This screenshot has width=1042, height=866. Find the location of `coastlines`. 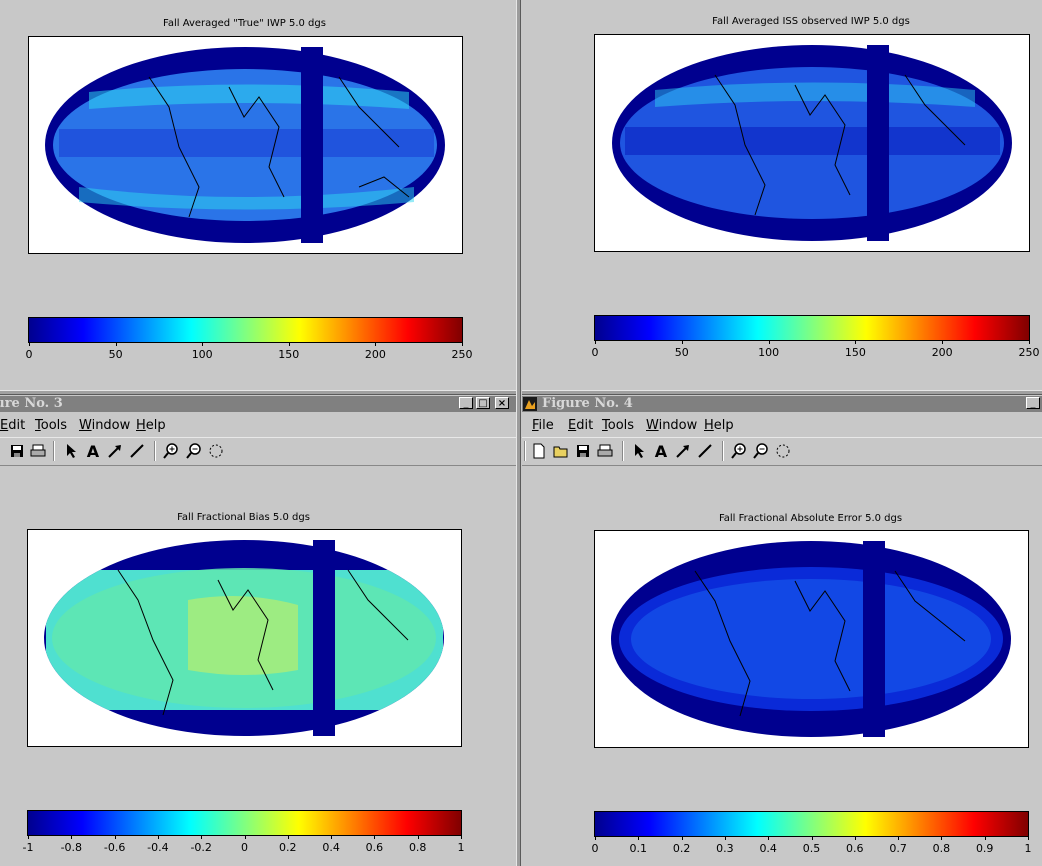

coastlines is located at coordinates (279, 147).